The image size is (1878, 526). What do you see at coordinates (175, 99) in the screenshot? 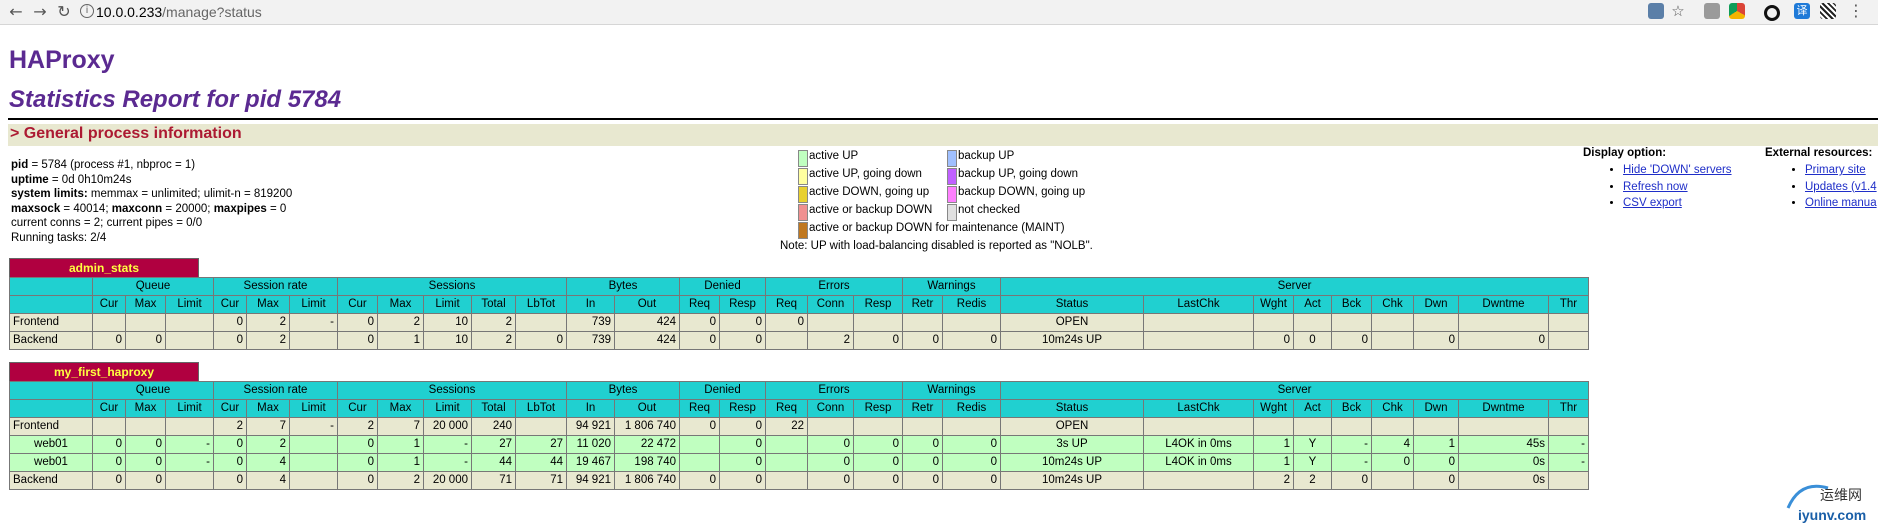
I see `page-subtitle: Statistics Report for pid 5784` at bounding box center [175, 99].